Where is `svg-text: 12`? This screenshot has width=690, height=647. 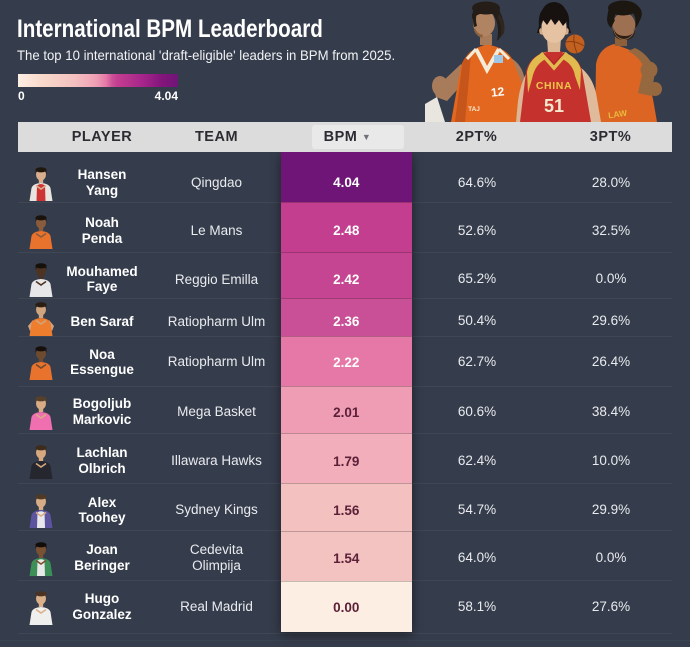
svg-text: 12 is located at coordinates (497, 91).